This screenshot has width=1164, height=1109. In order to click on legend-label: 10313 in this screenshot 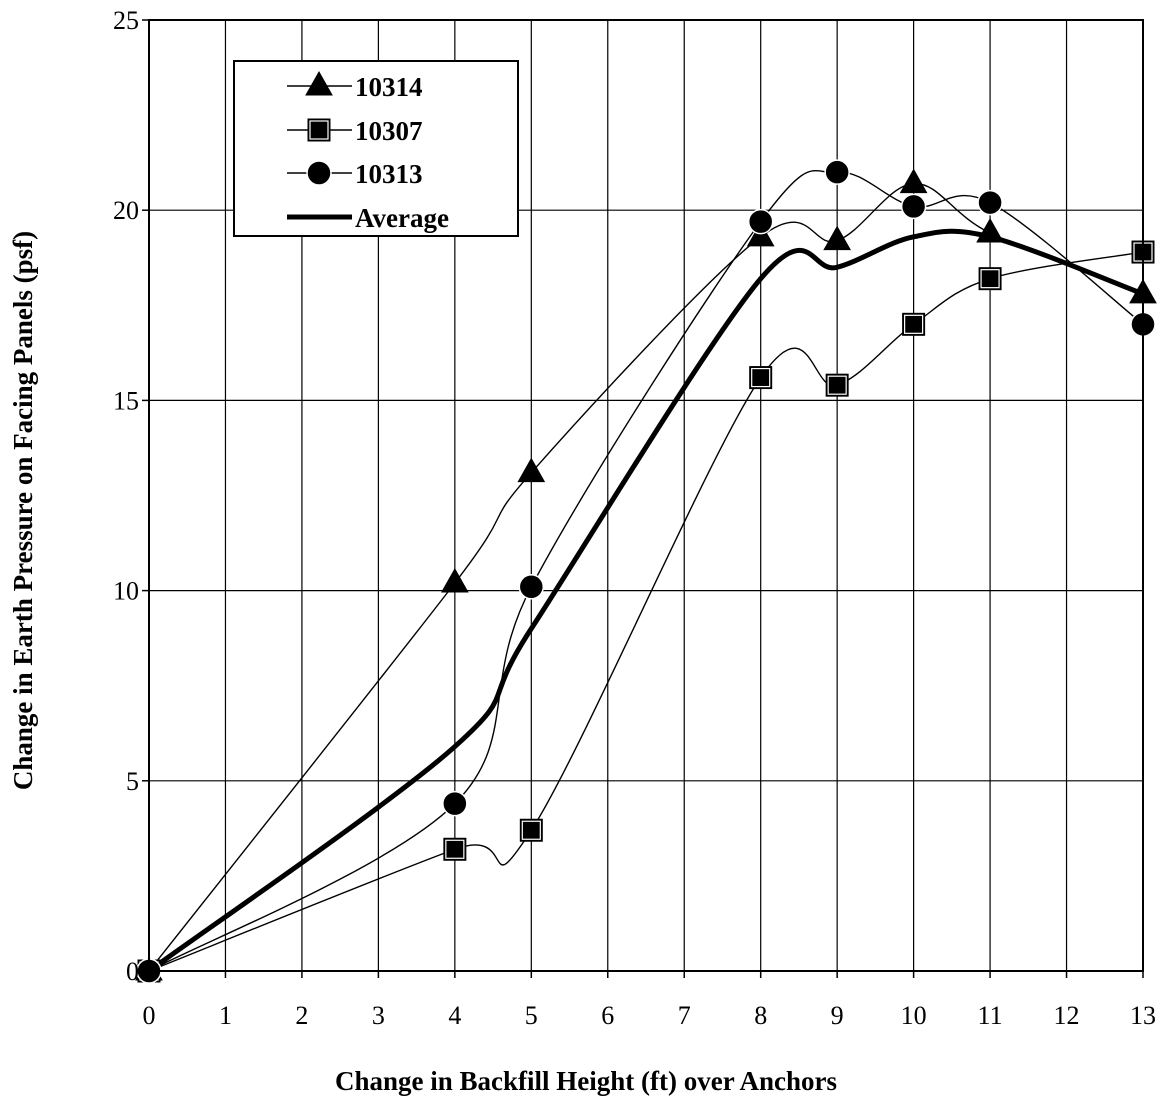, I will do `click(389, 174)`.